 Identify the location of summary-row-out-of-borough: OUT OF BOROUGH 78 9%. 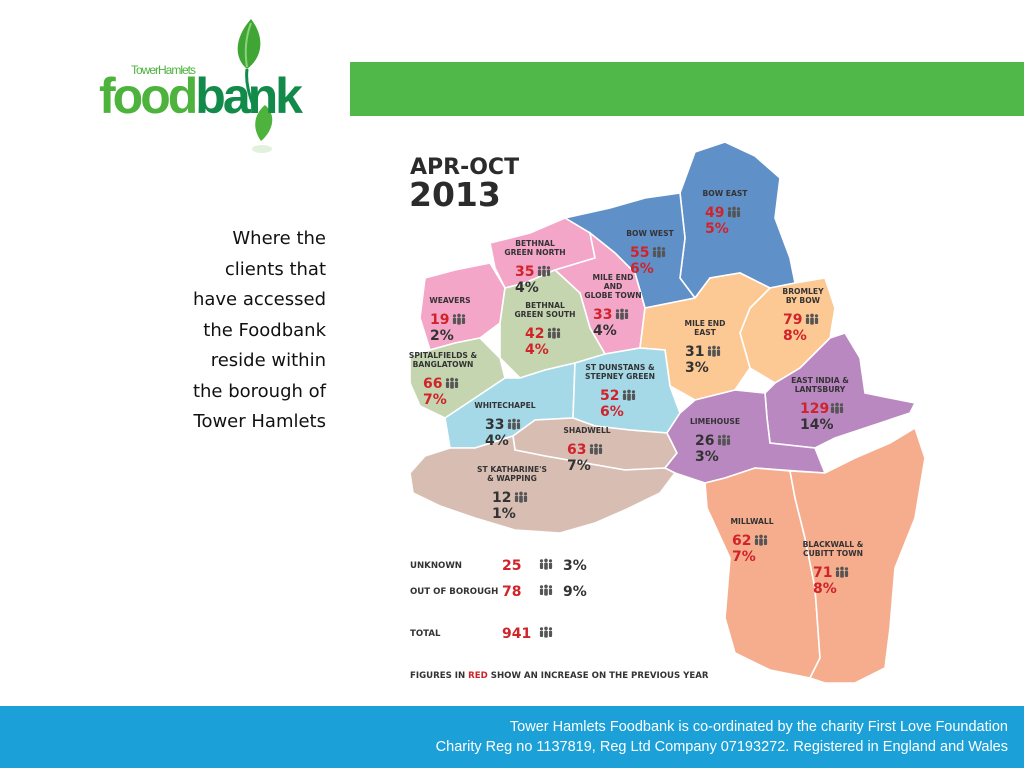
(498, 592).